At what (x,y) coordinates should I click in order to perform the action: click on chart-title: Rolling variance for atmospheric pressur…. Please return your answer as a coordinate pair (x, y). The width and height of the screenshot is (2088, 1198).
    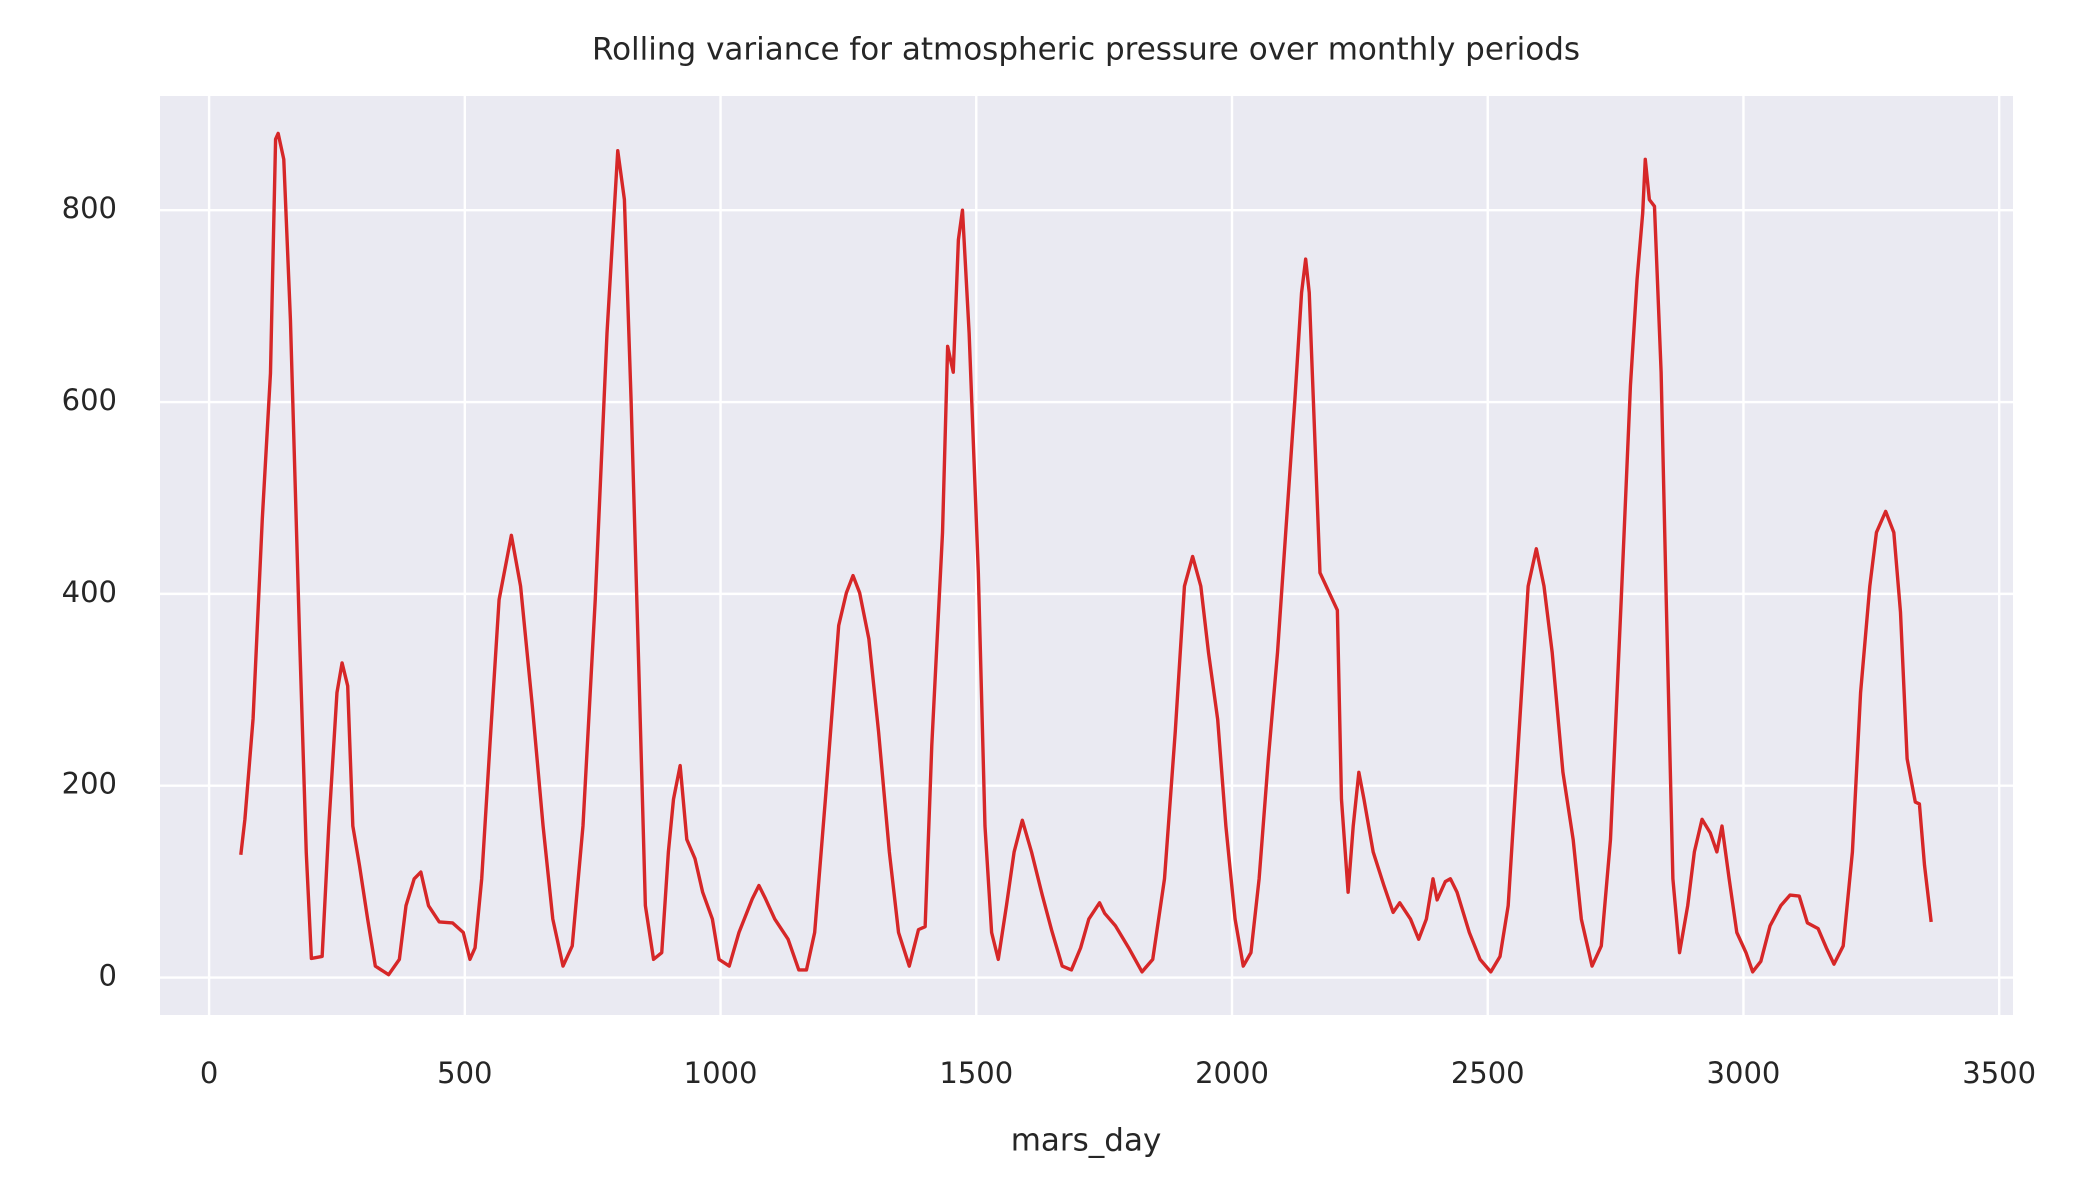
    Looking at the image, I should click on (1086, 50).